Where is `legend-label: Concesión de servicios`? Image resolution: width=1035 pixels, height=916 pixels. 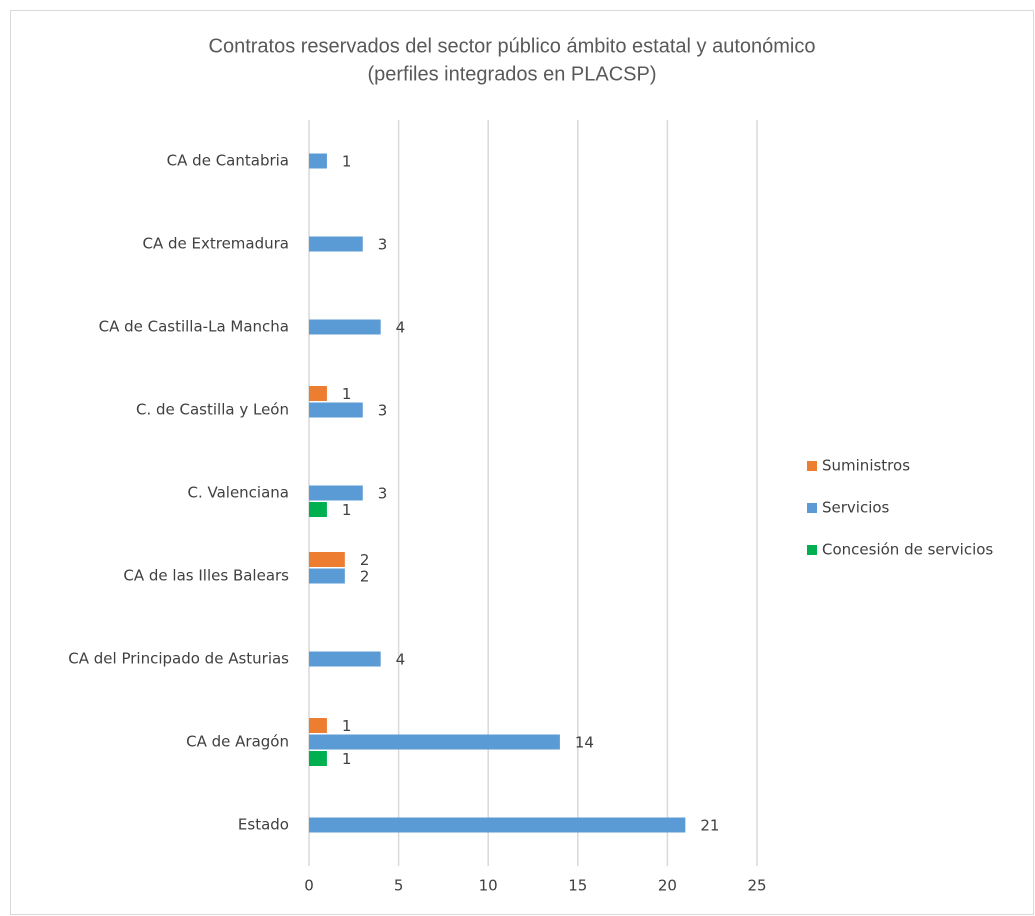
legend-label: Concesión de servicios is located at coordinates (907, 550).